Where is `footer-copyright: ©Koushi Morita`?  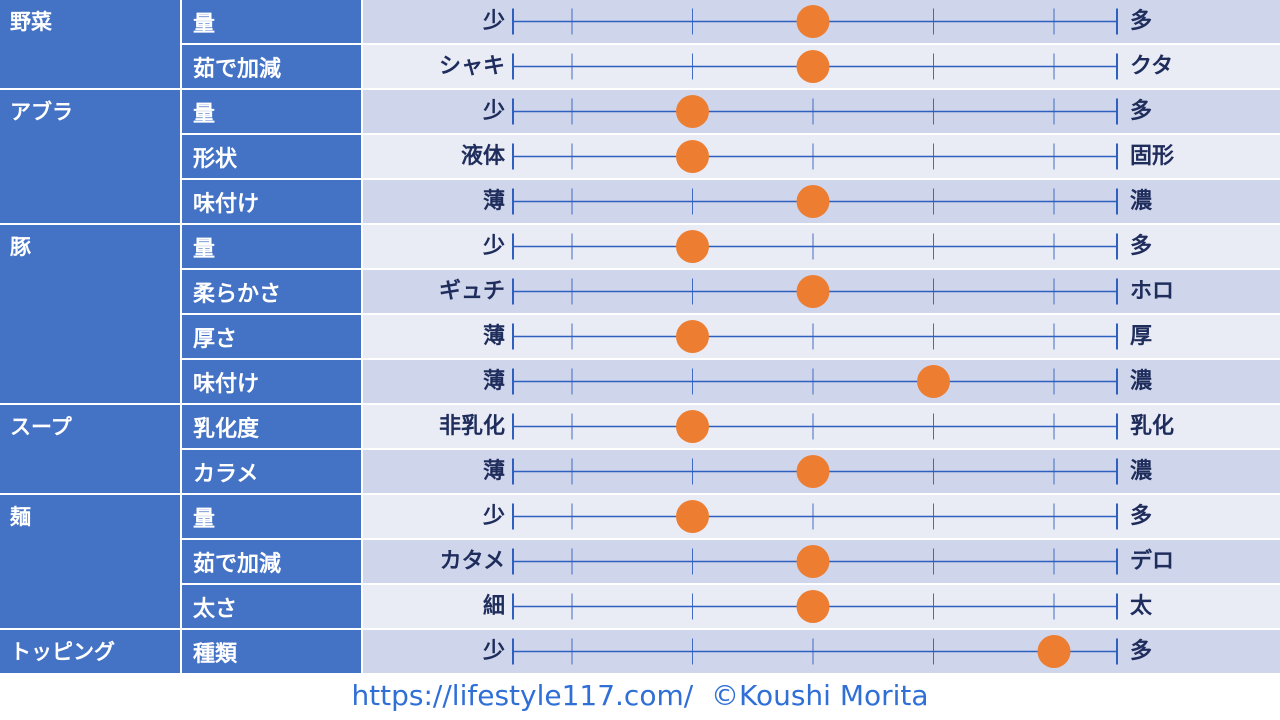
footer-copyright: ©Koushi Morita is located at coordinates (819, 695).